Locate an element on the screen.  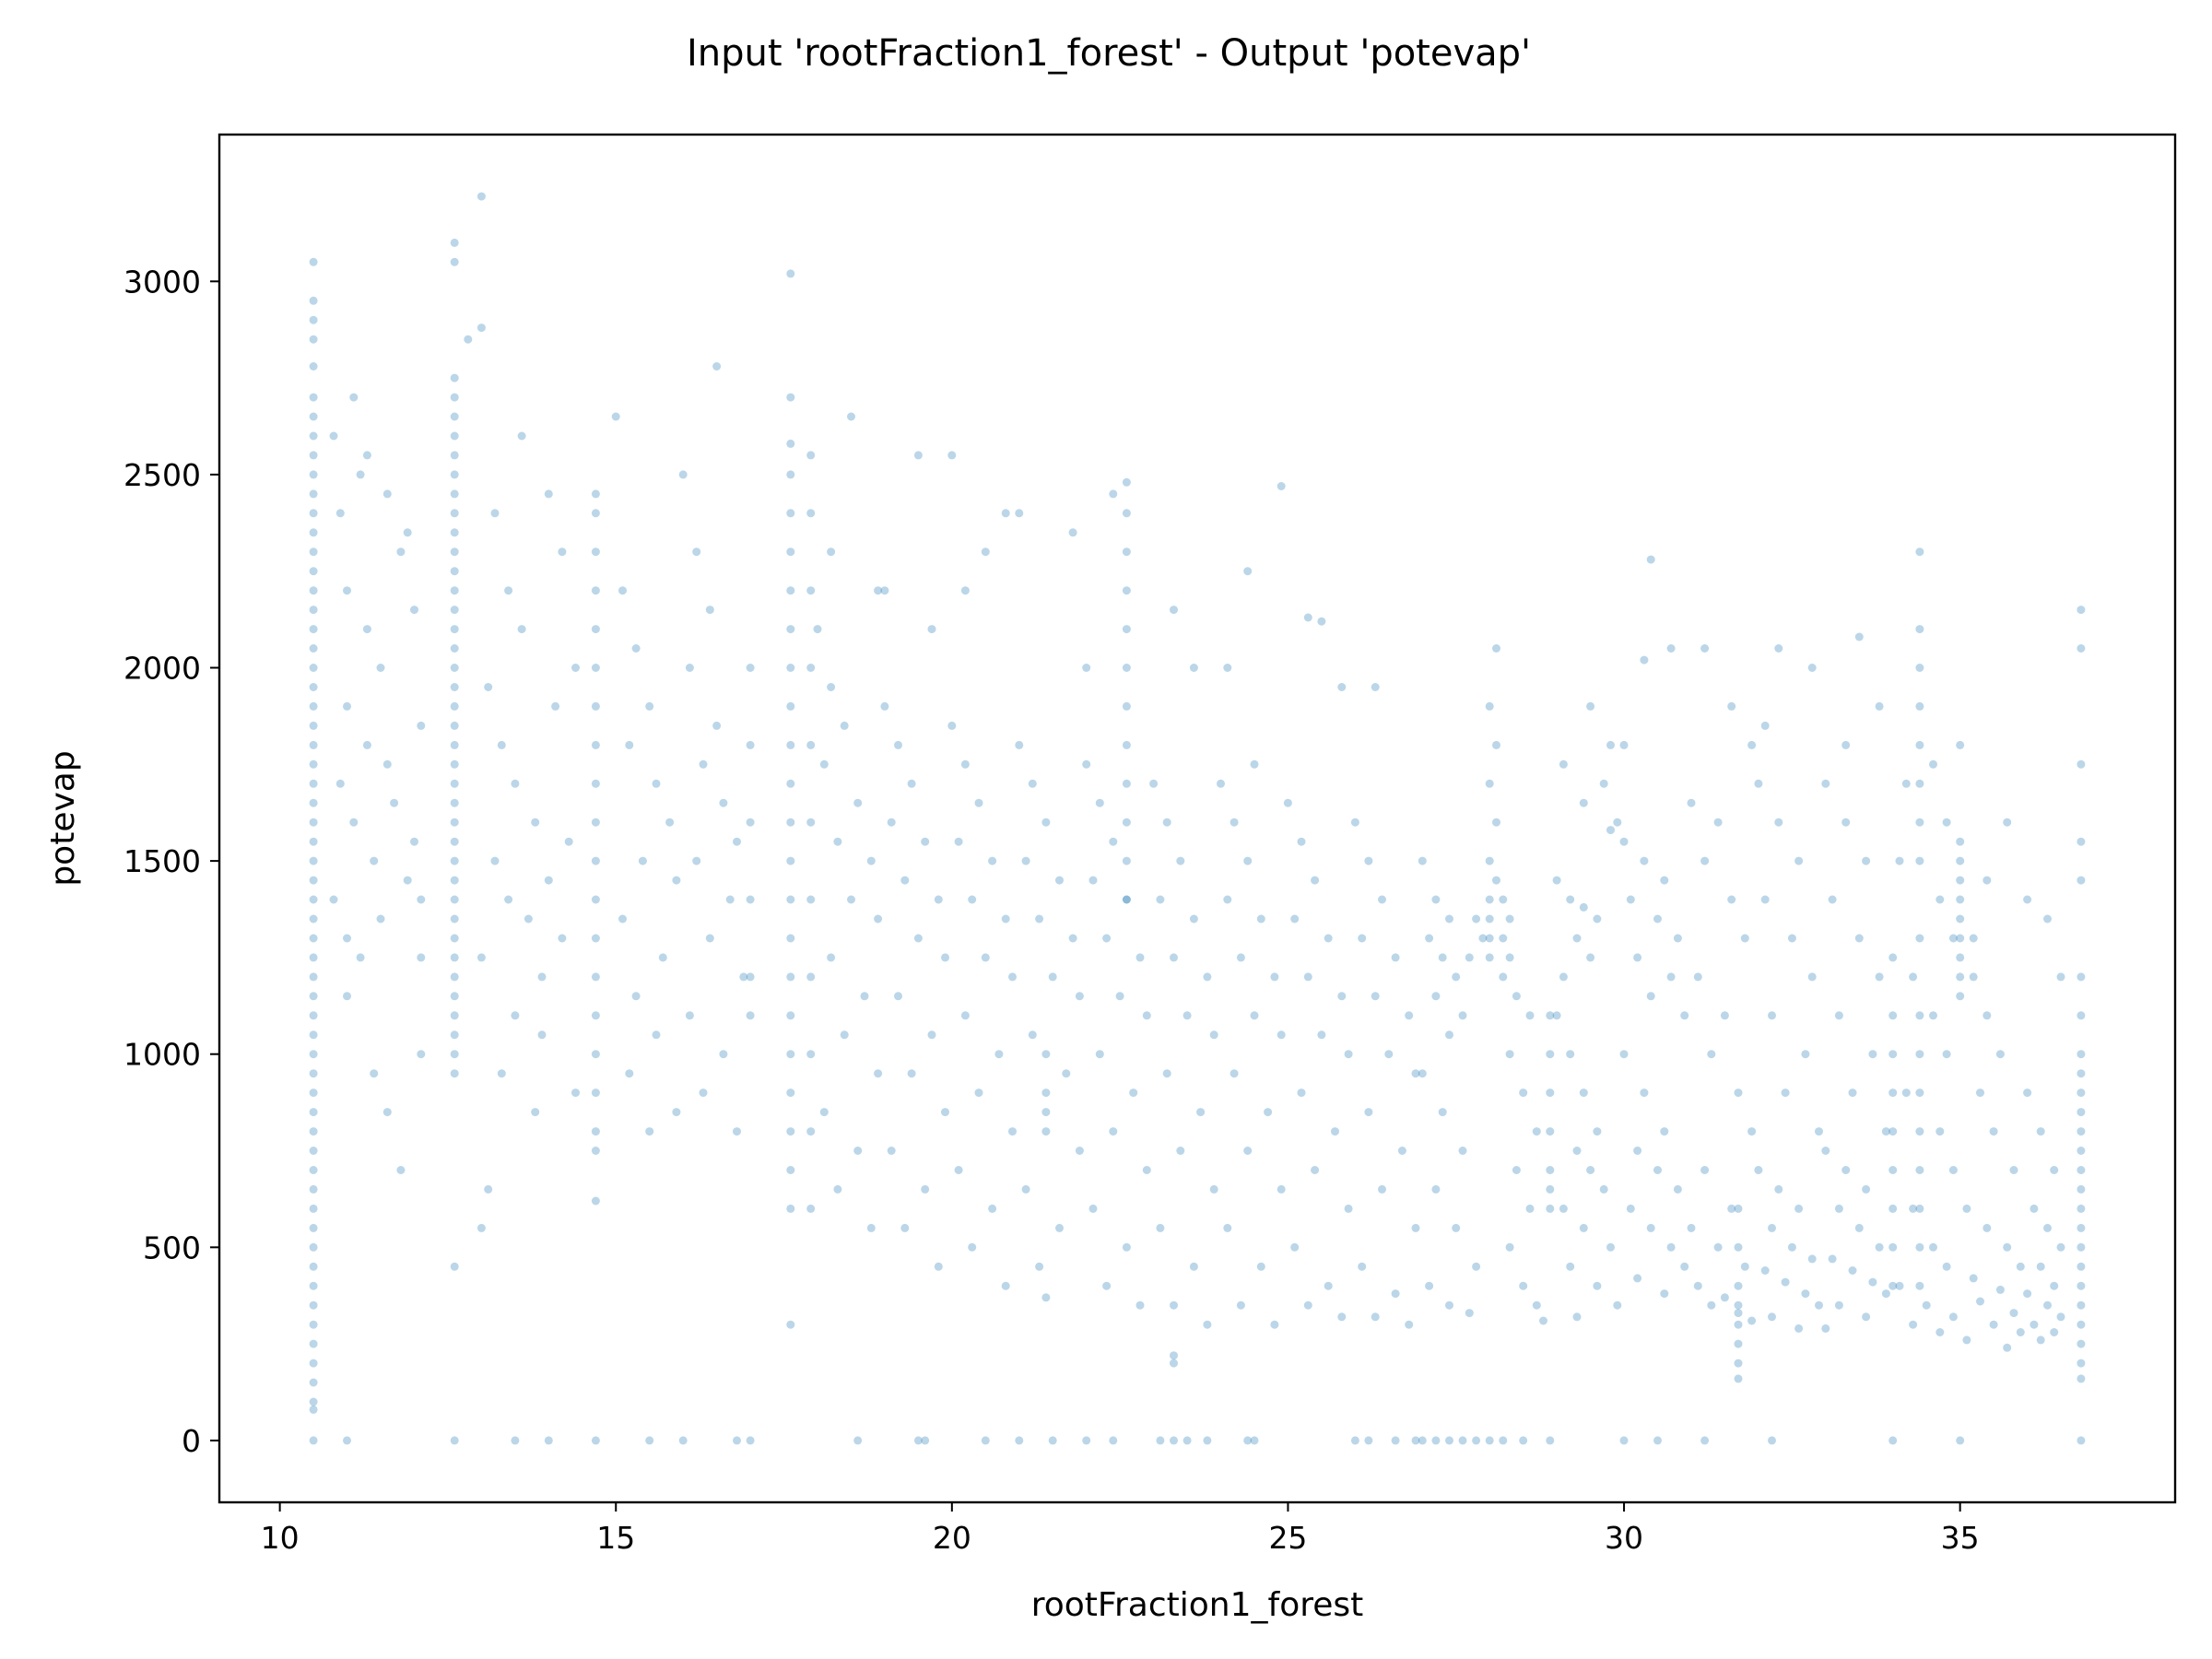
y-tick-label: 0 is located at coordinates (191, 1441).